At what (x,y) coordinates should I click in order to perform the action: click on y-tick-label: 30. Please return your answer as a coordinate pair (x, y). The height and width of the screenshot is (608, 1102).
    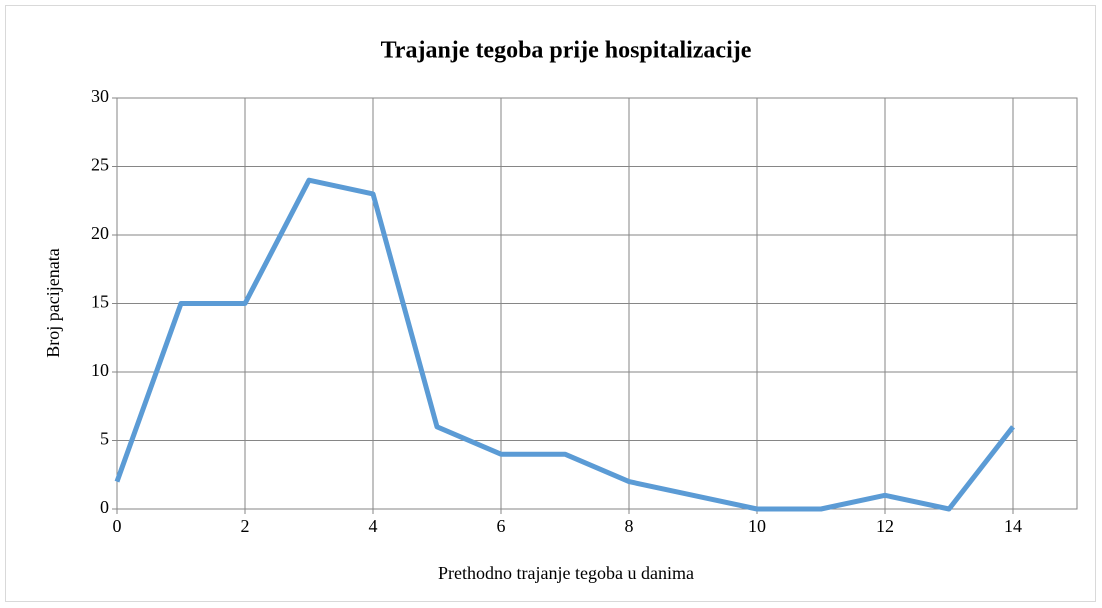
    Looking at the image, I should click on (100, 96).